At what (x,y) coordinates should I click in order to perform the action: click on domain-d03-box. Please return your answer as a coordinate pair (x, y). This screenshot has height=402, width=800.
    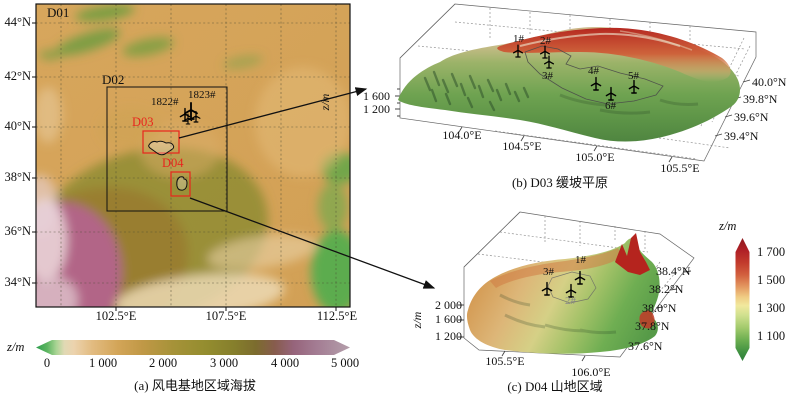
    Looking at the image, I should click on (161, 142).